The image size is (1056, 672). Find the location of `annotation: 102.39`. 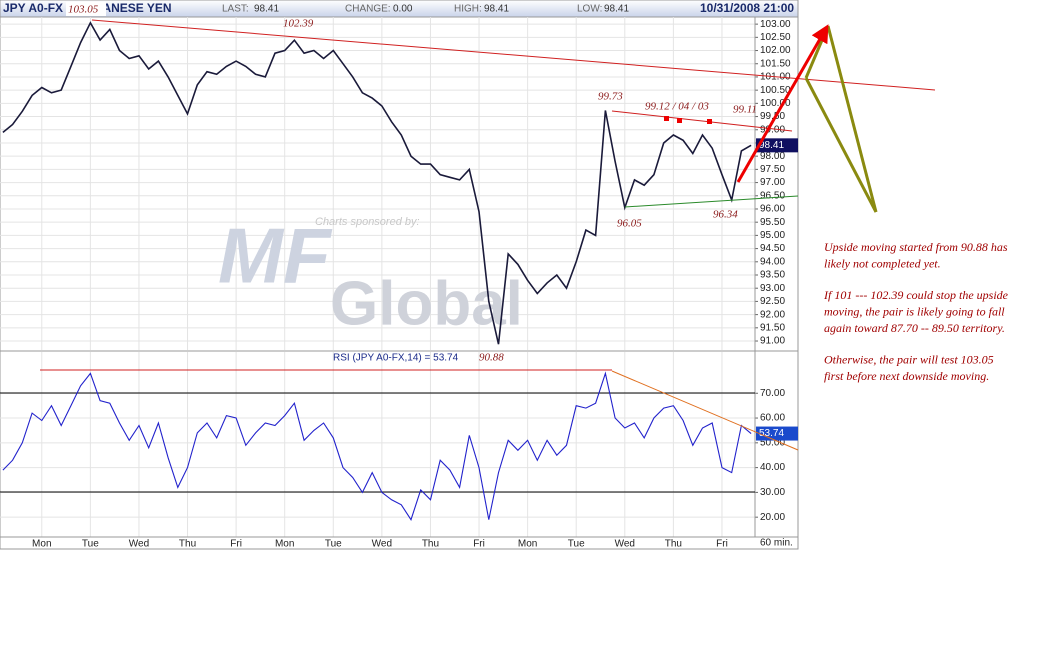

annotation: 102.39 is located at coordinates (298, 24).